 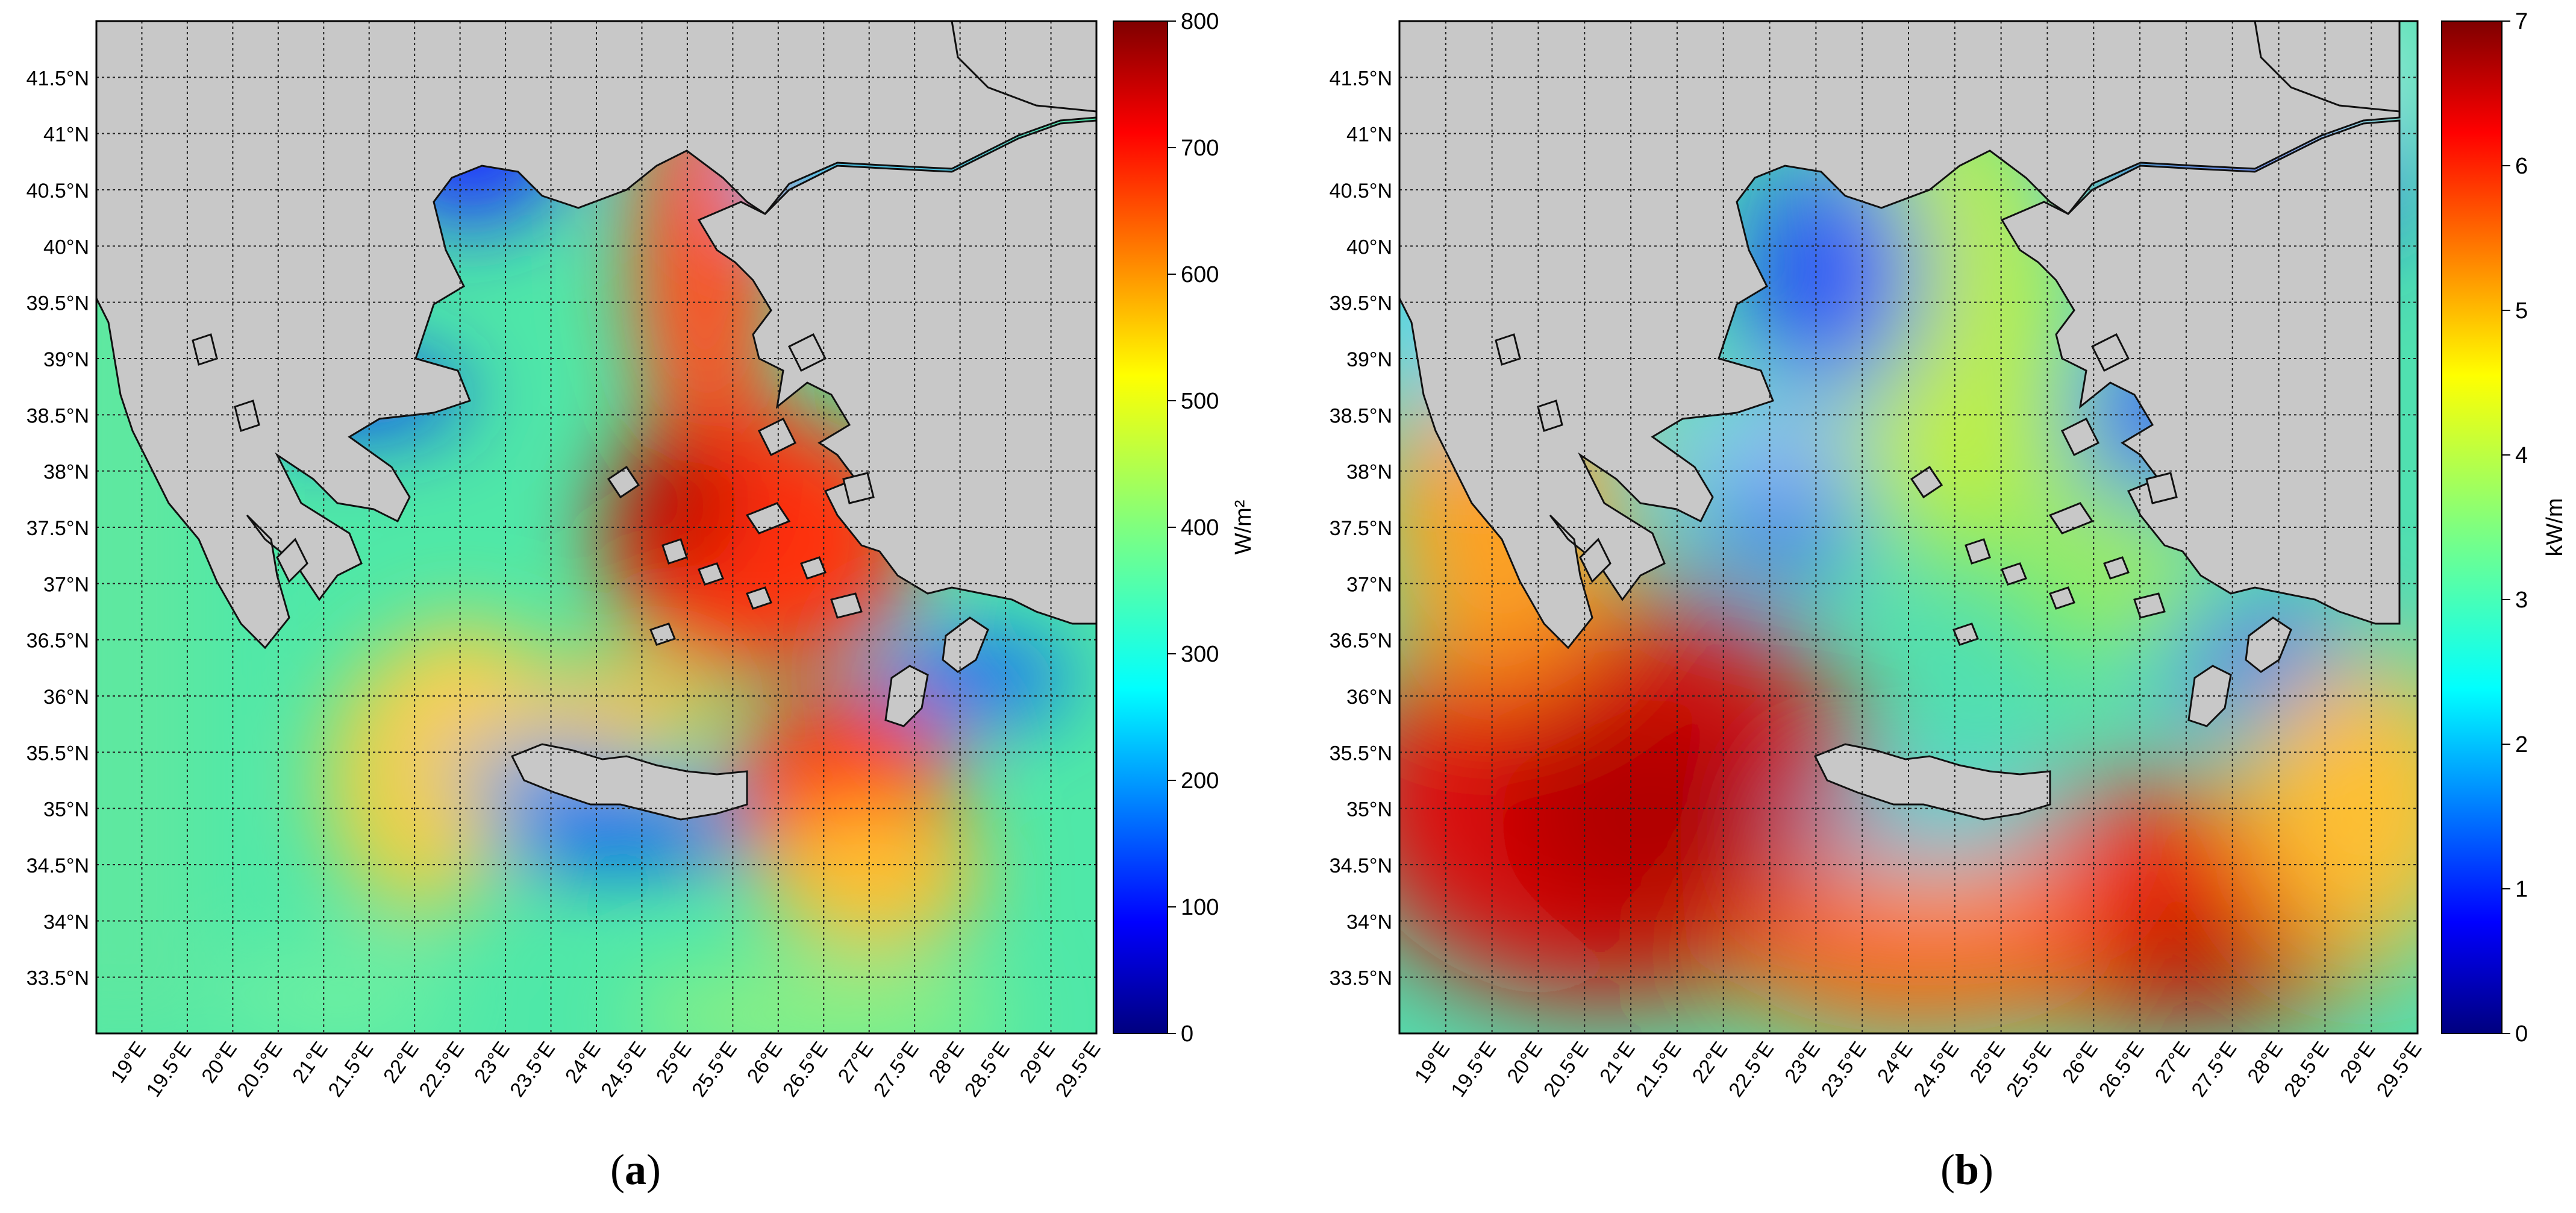 What do you see at coordinates (1369, 809) in the screenshot?
I see `panel-b-lat-label: 35°N` at bounding box center [1369, 809].